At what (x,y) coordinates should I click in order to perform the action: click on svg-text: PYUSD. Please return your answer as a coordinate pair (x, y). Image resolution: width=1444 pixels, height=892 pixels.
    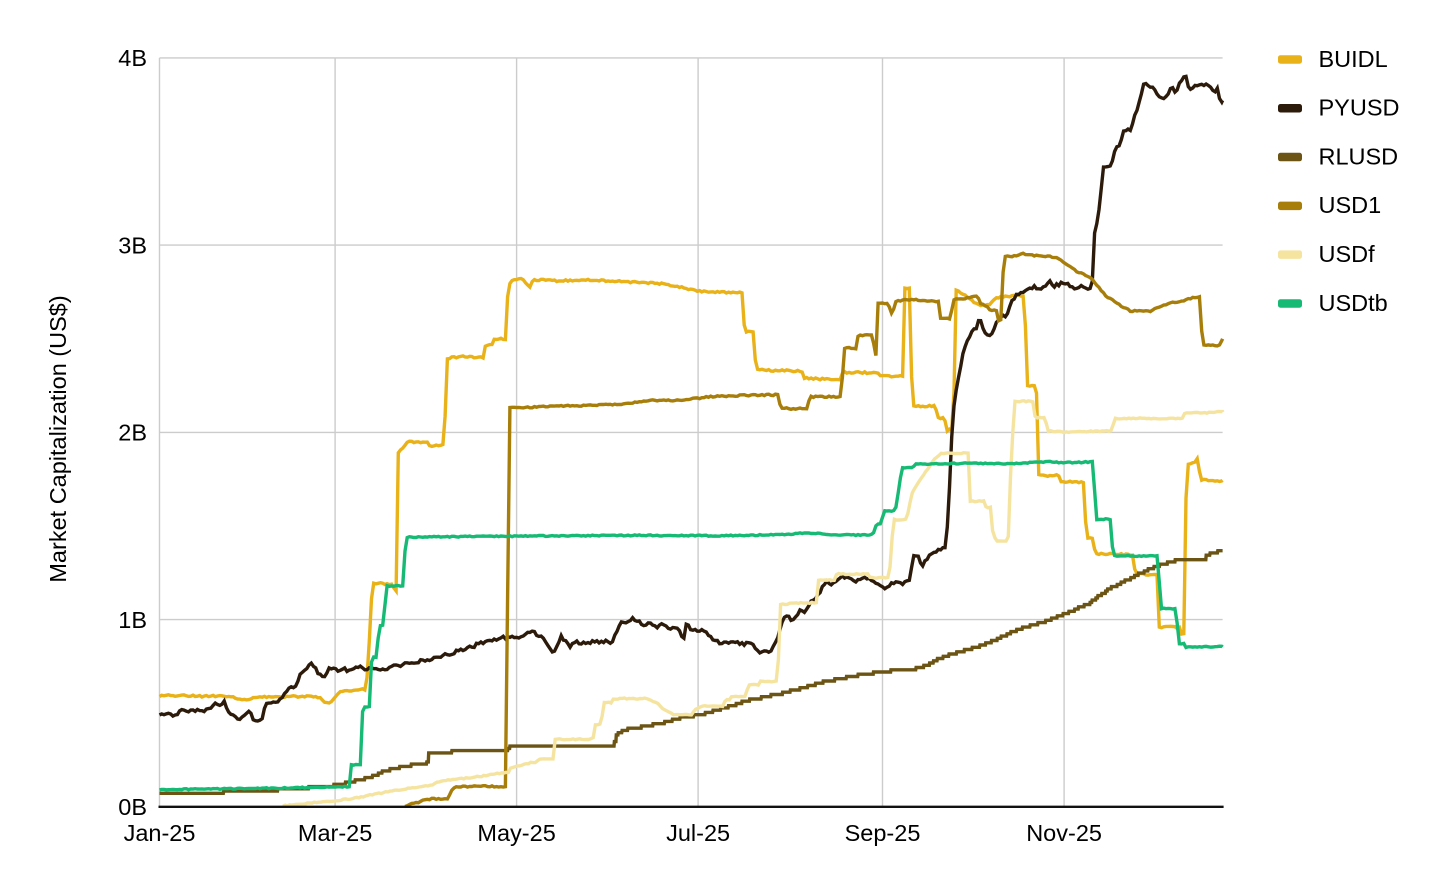
    Looking at the image, I should click on (1359, 108).